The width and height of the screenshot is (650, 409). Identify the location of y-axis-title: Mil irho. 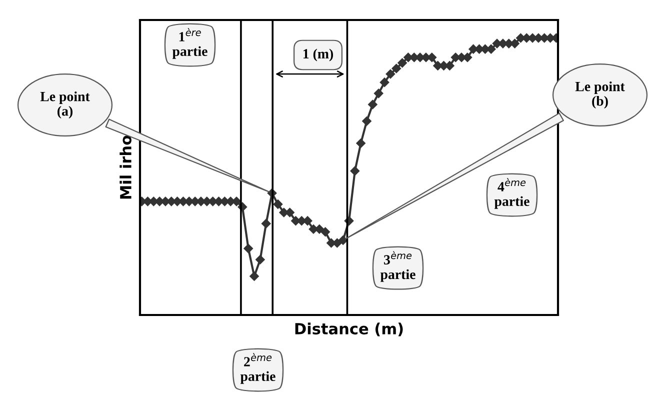
(126, 167).